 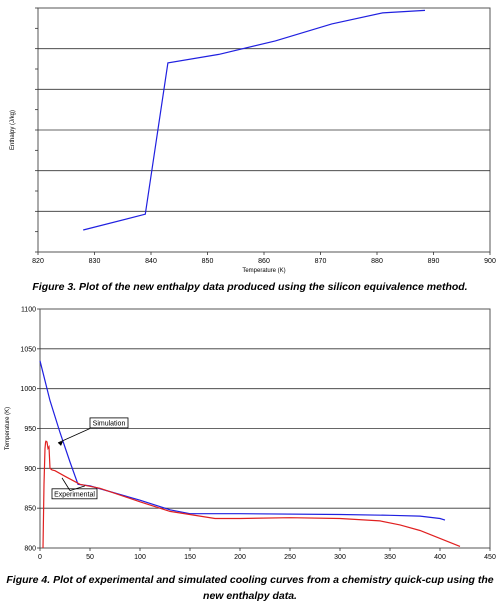 I want to click on x-tick-label: 450, so click(x=490, y=557).